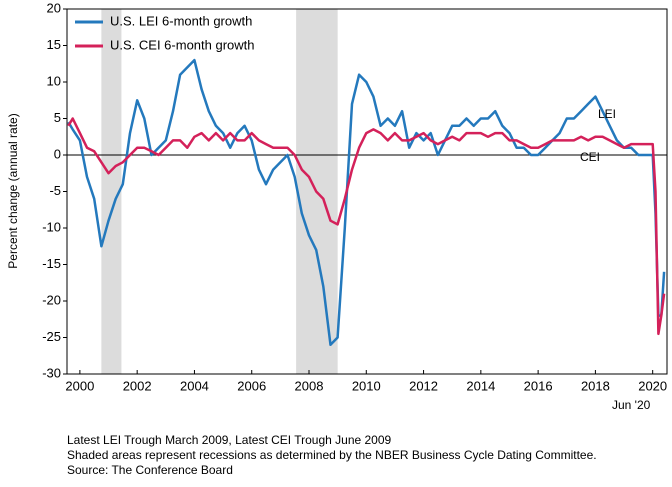 The height and width of the screenshot is (487, 672). Describe the element at coordinates (595, 385) in the screenshot. I see `x-tick-label: 2018` at that location.